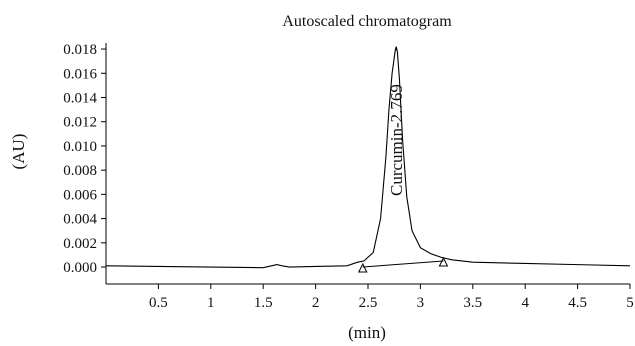  I want to click on x-tick-label: 5, so click(630, 303).